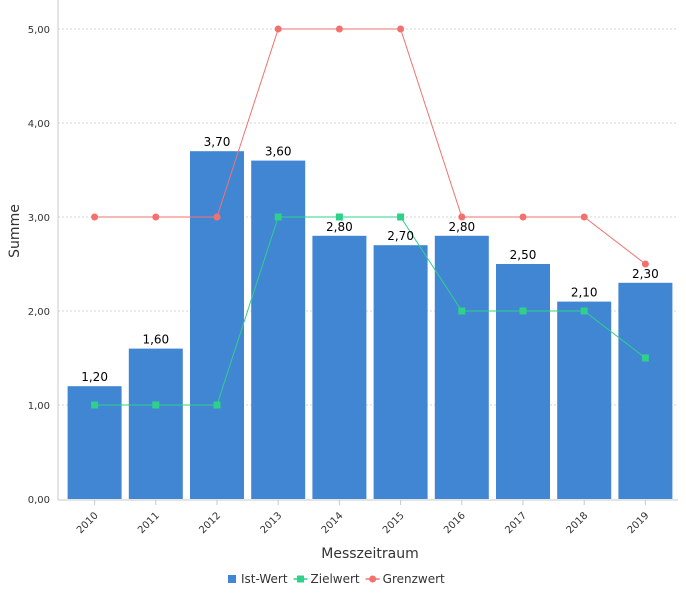  Describe the element at coordinates (394, 523) in the screenshot. I see `x-tick-label-5: 2015` at that location.